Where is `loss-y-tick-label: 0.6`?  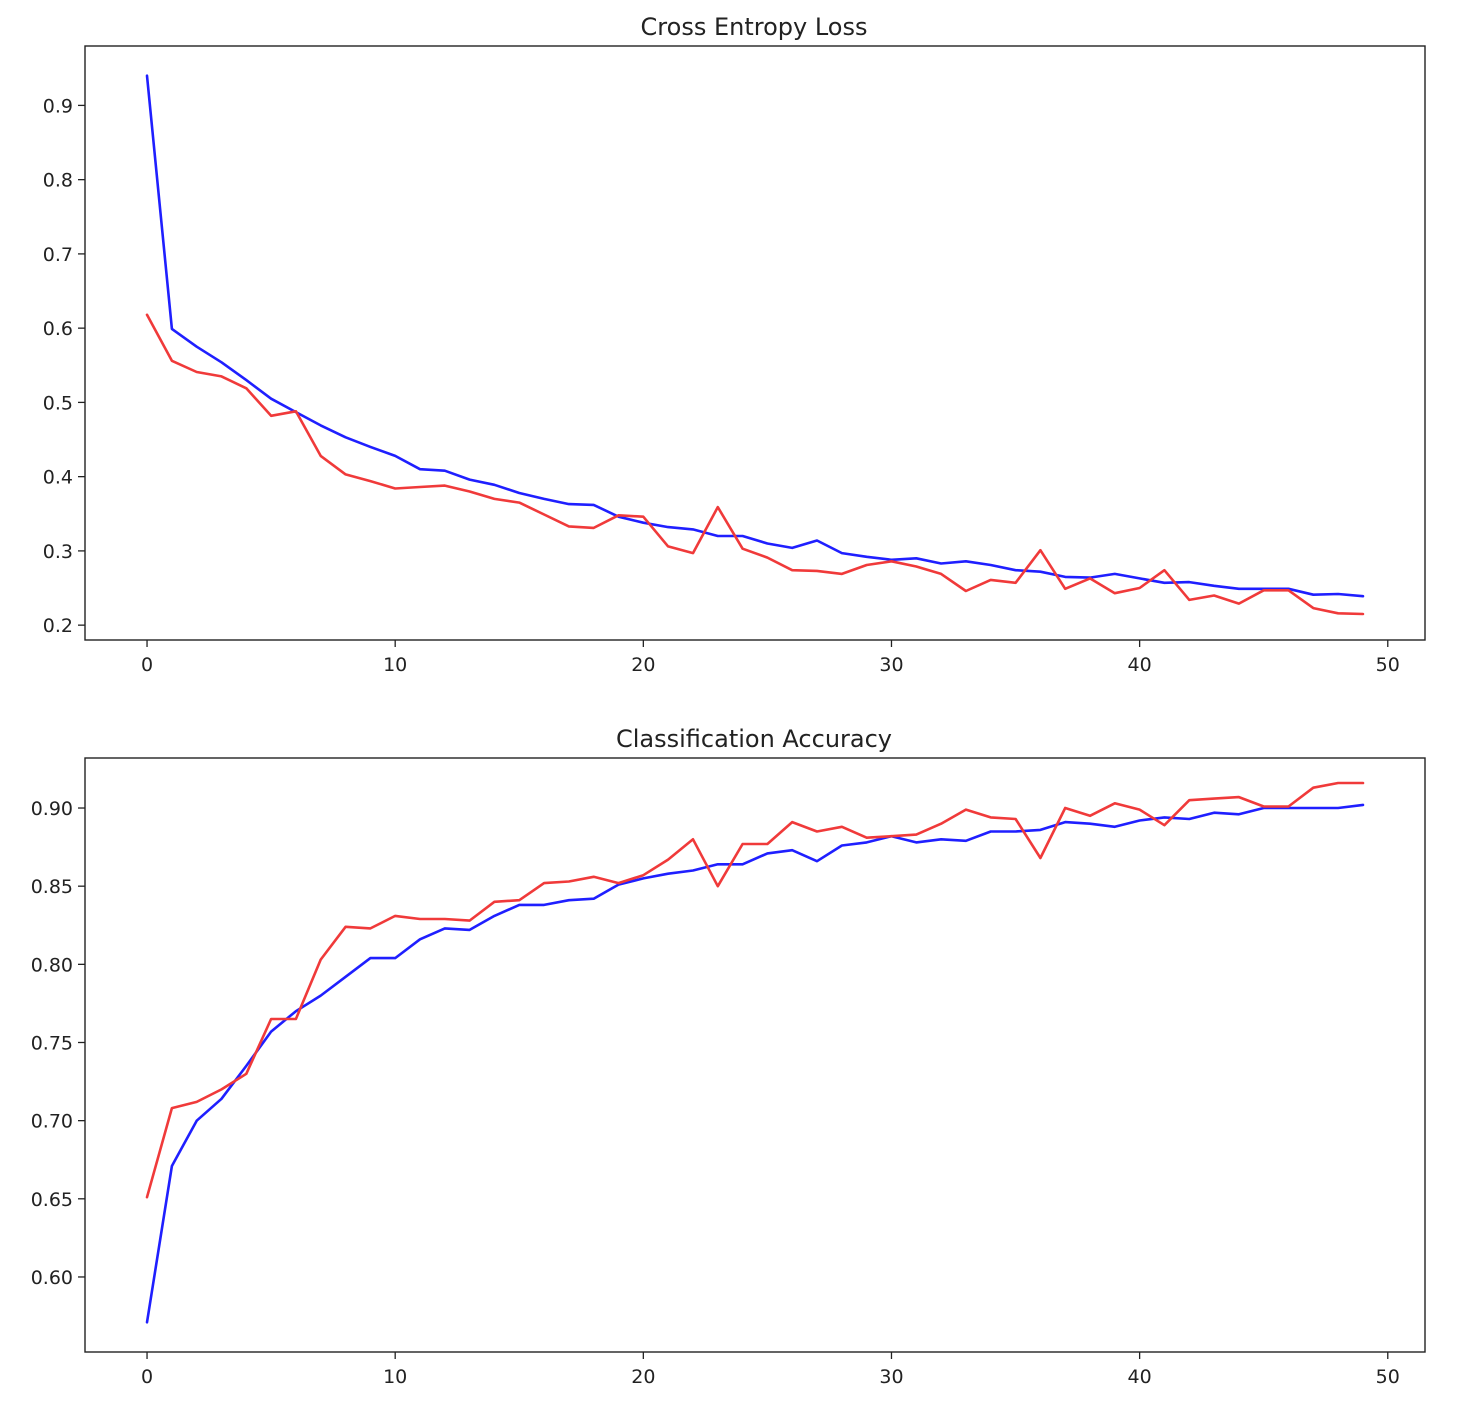
loss-y-tick-label: 0.6 is located at coordinates (58, 329).